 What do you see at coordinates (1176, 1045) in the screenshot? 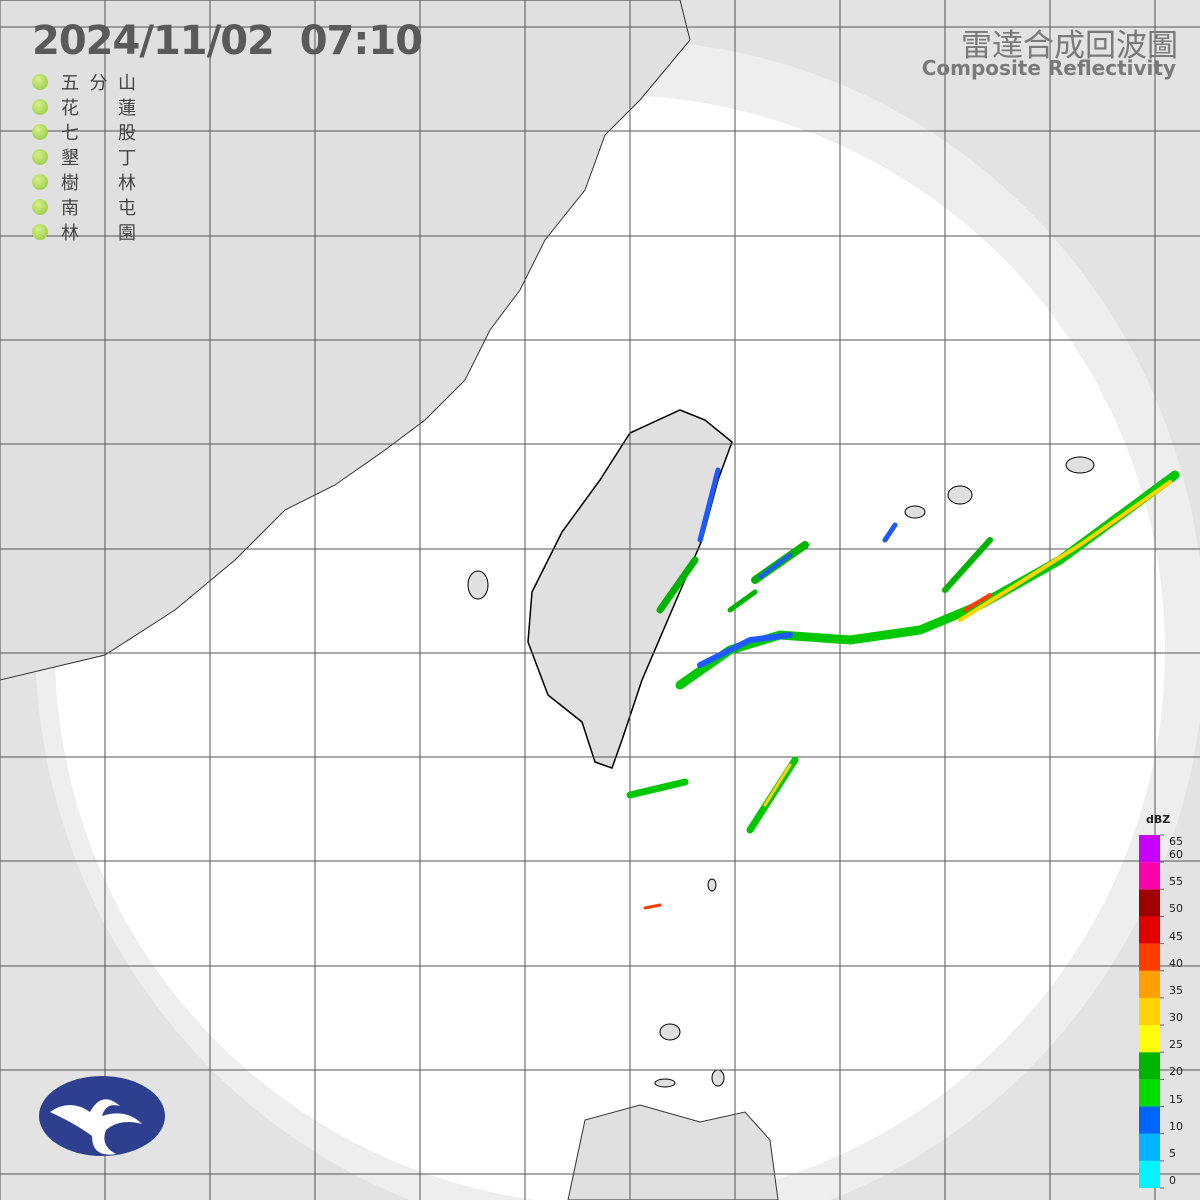
I see `legend-tick-label: 25` at bounding box center [1176, 1045].